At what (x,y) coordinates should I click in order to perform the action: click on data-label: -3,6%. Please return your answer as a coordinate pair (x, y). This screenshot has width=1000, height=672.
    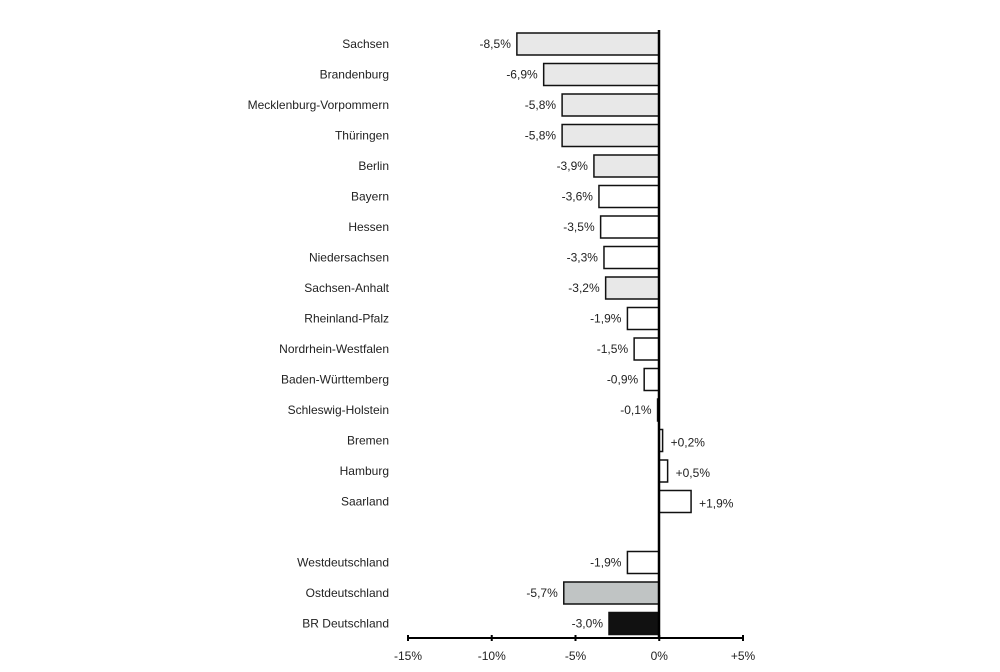
    Looking at the image, I should click on (578, 197).